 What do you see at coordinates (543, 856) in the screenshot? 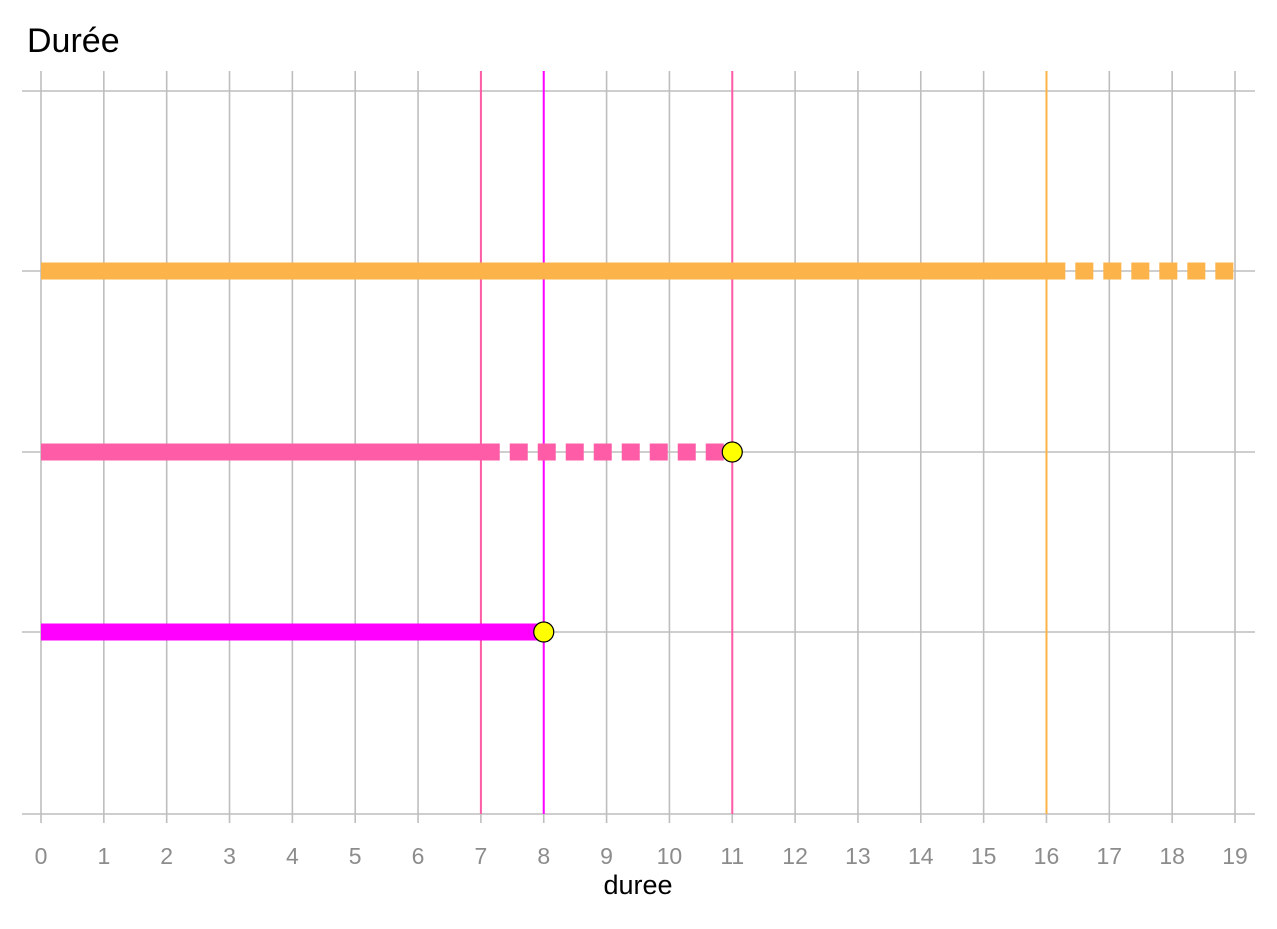
I see `x-tick-label: 8` at bounding box center [543, 856].